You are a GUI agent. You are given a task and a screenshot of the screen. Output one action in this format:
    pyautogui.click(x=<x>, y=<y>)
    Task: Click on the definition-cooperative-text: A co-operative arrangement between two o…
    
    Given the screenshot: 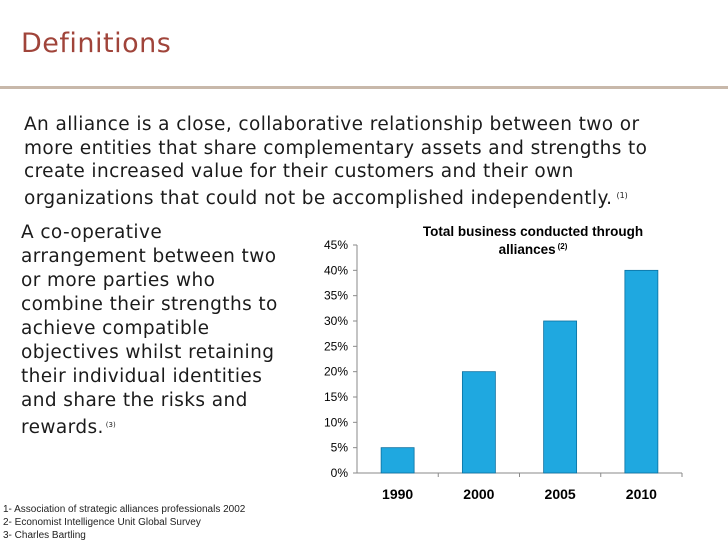 What is the action you would take?
    pyautogui.click(x=149, y=330)
    